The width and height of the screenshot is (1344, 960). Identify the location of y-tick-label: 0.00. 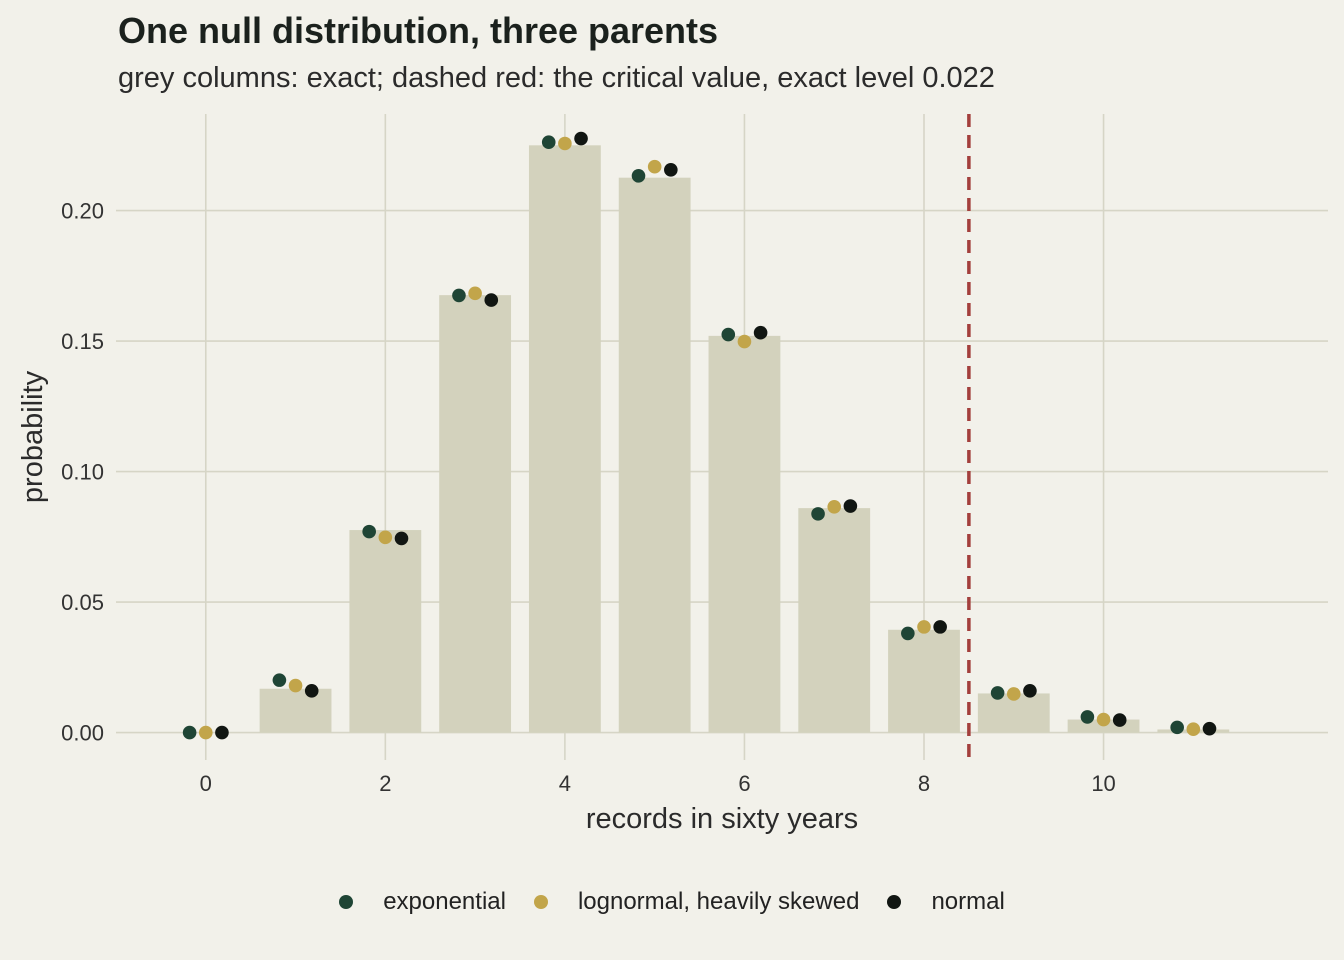
(82, 733).